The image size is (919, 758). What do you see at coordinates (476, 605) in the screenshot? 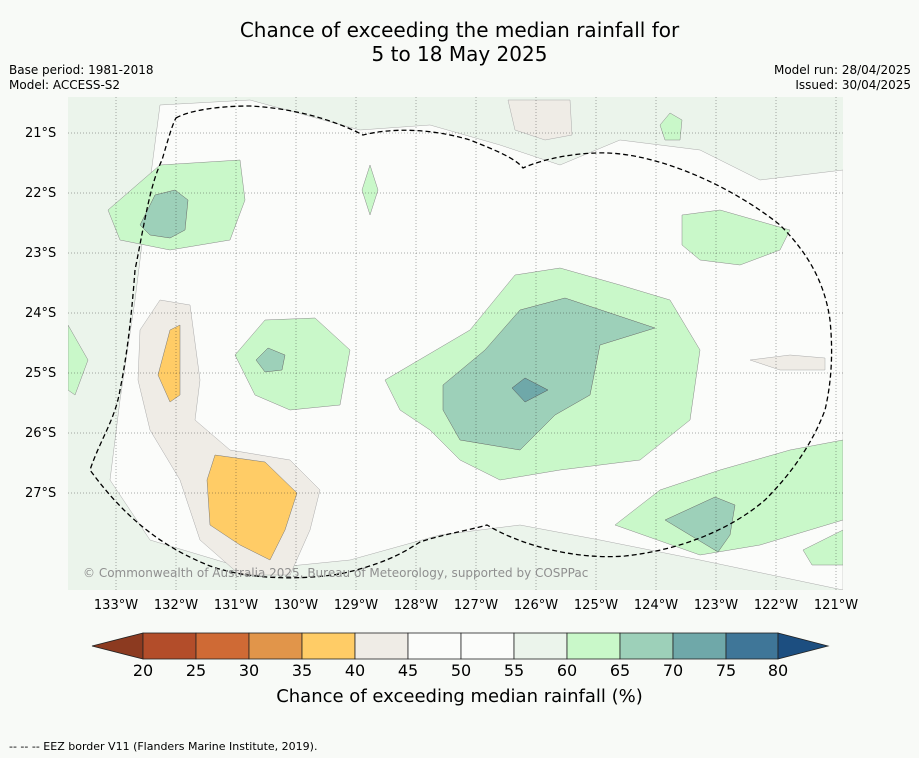
I see `lon-label: 127°W` at bounding box center [476, 605].